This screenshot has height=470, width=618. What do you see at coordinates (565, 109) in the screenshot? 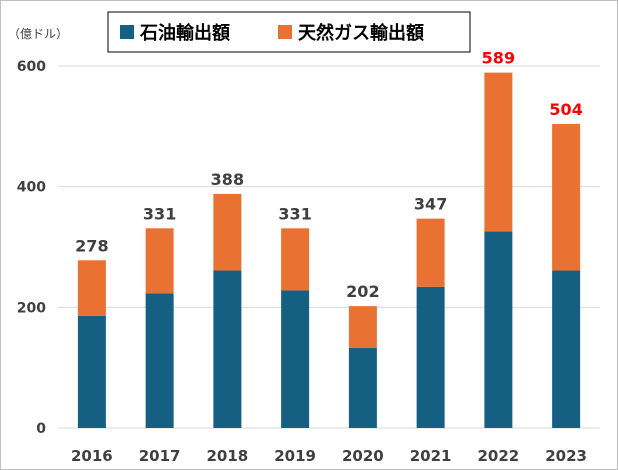
I see `total-label: 504` at bounding box center [565, 109].